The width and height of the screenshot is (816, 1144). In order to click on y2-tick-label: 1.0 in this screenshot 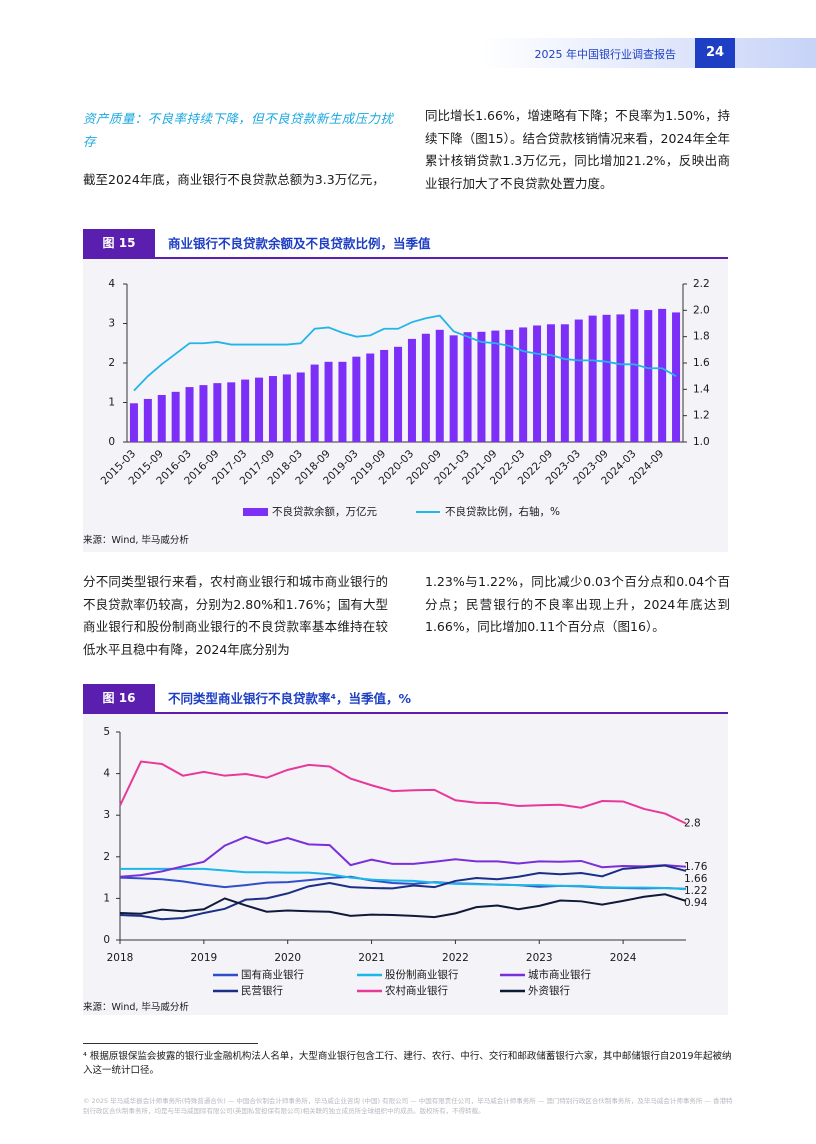, I will do `click(701, 442)`.